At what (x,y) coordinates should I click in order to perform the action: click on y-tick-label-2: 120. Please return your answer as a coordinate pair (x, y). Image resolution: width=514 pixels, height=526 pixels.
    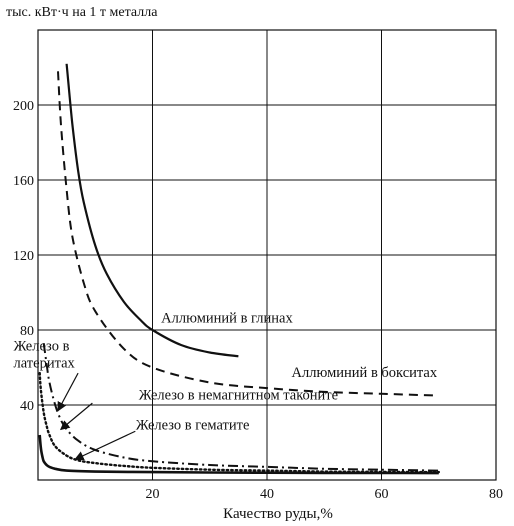
    Looking at the image, I should click on (23, 256).